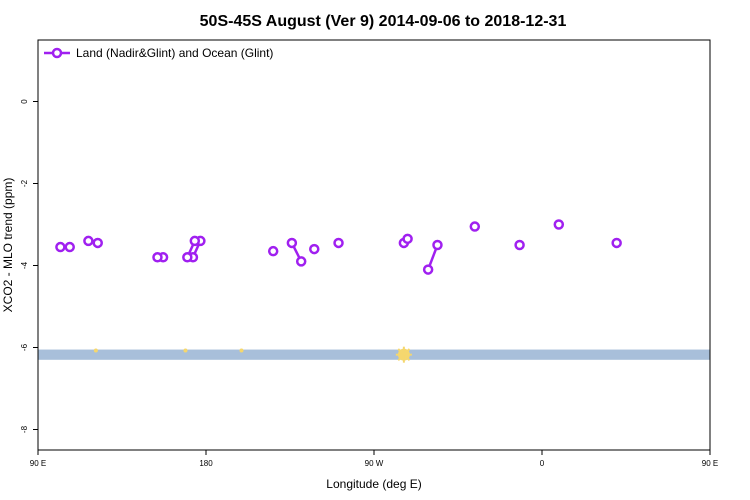  Describe the element at coordinates (542, 463) in the screenshot. I see `x-tick-label: 0` at that location.